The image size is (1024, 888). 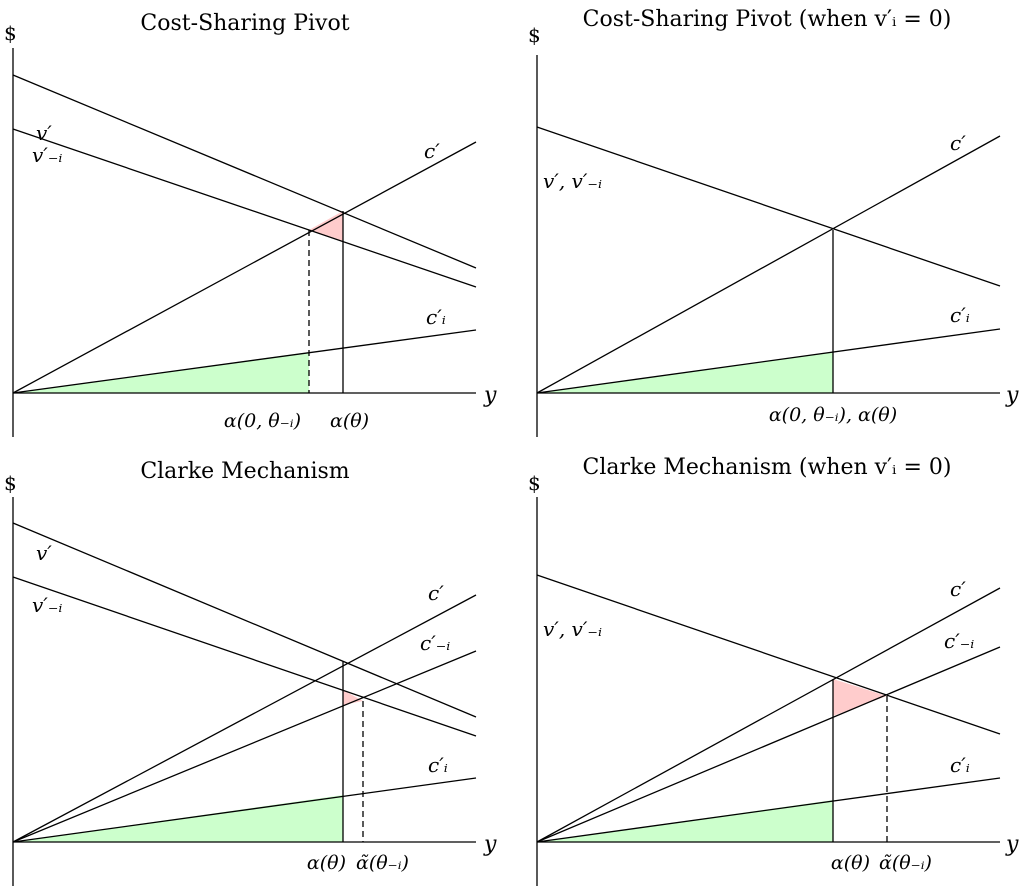 I want to click on panel-title: Clarke Mechanism (when v′ᵢ = 0), so click(x=767, y=467).